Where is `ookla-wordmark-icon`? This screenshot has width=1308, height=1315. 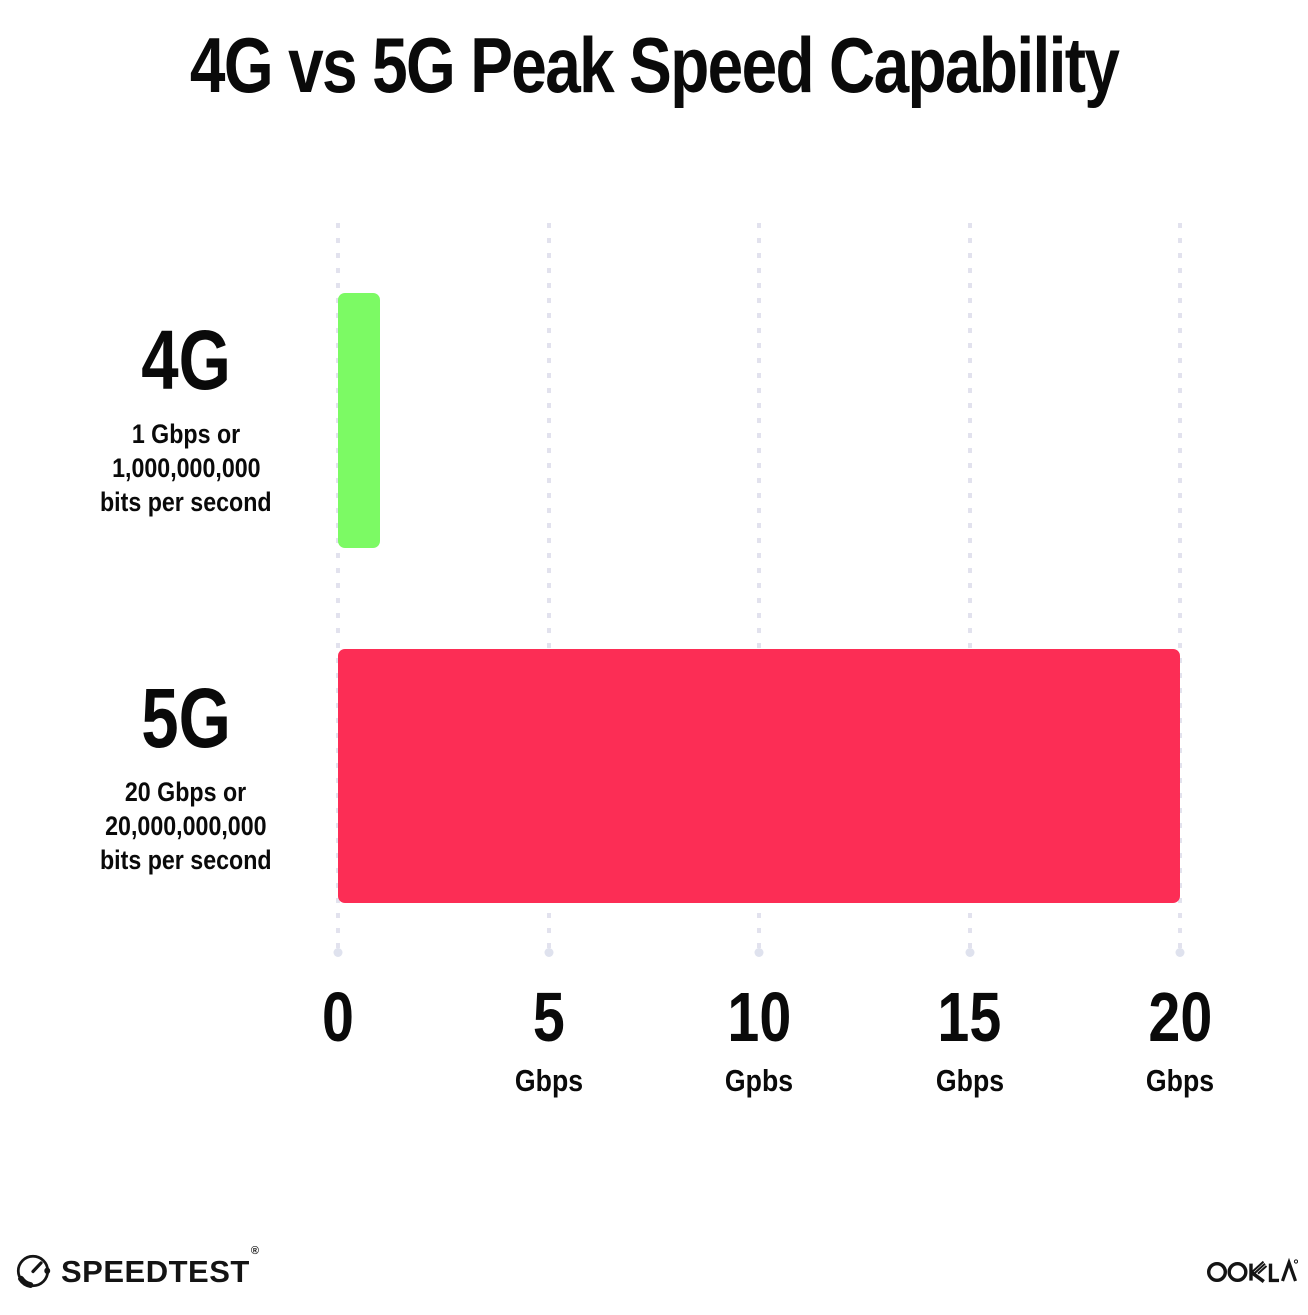
ookla-wordmark-icon is located at coordinates (1252, 1270).